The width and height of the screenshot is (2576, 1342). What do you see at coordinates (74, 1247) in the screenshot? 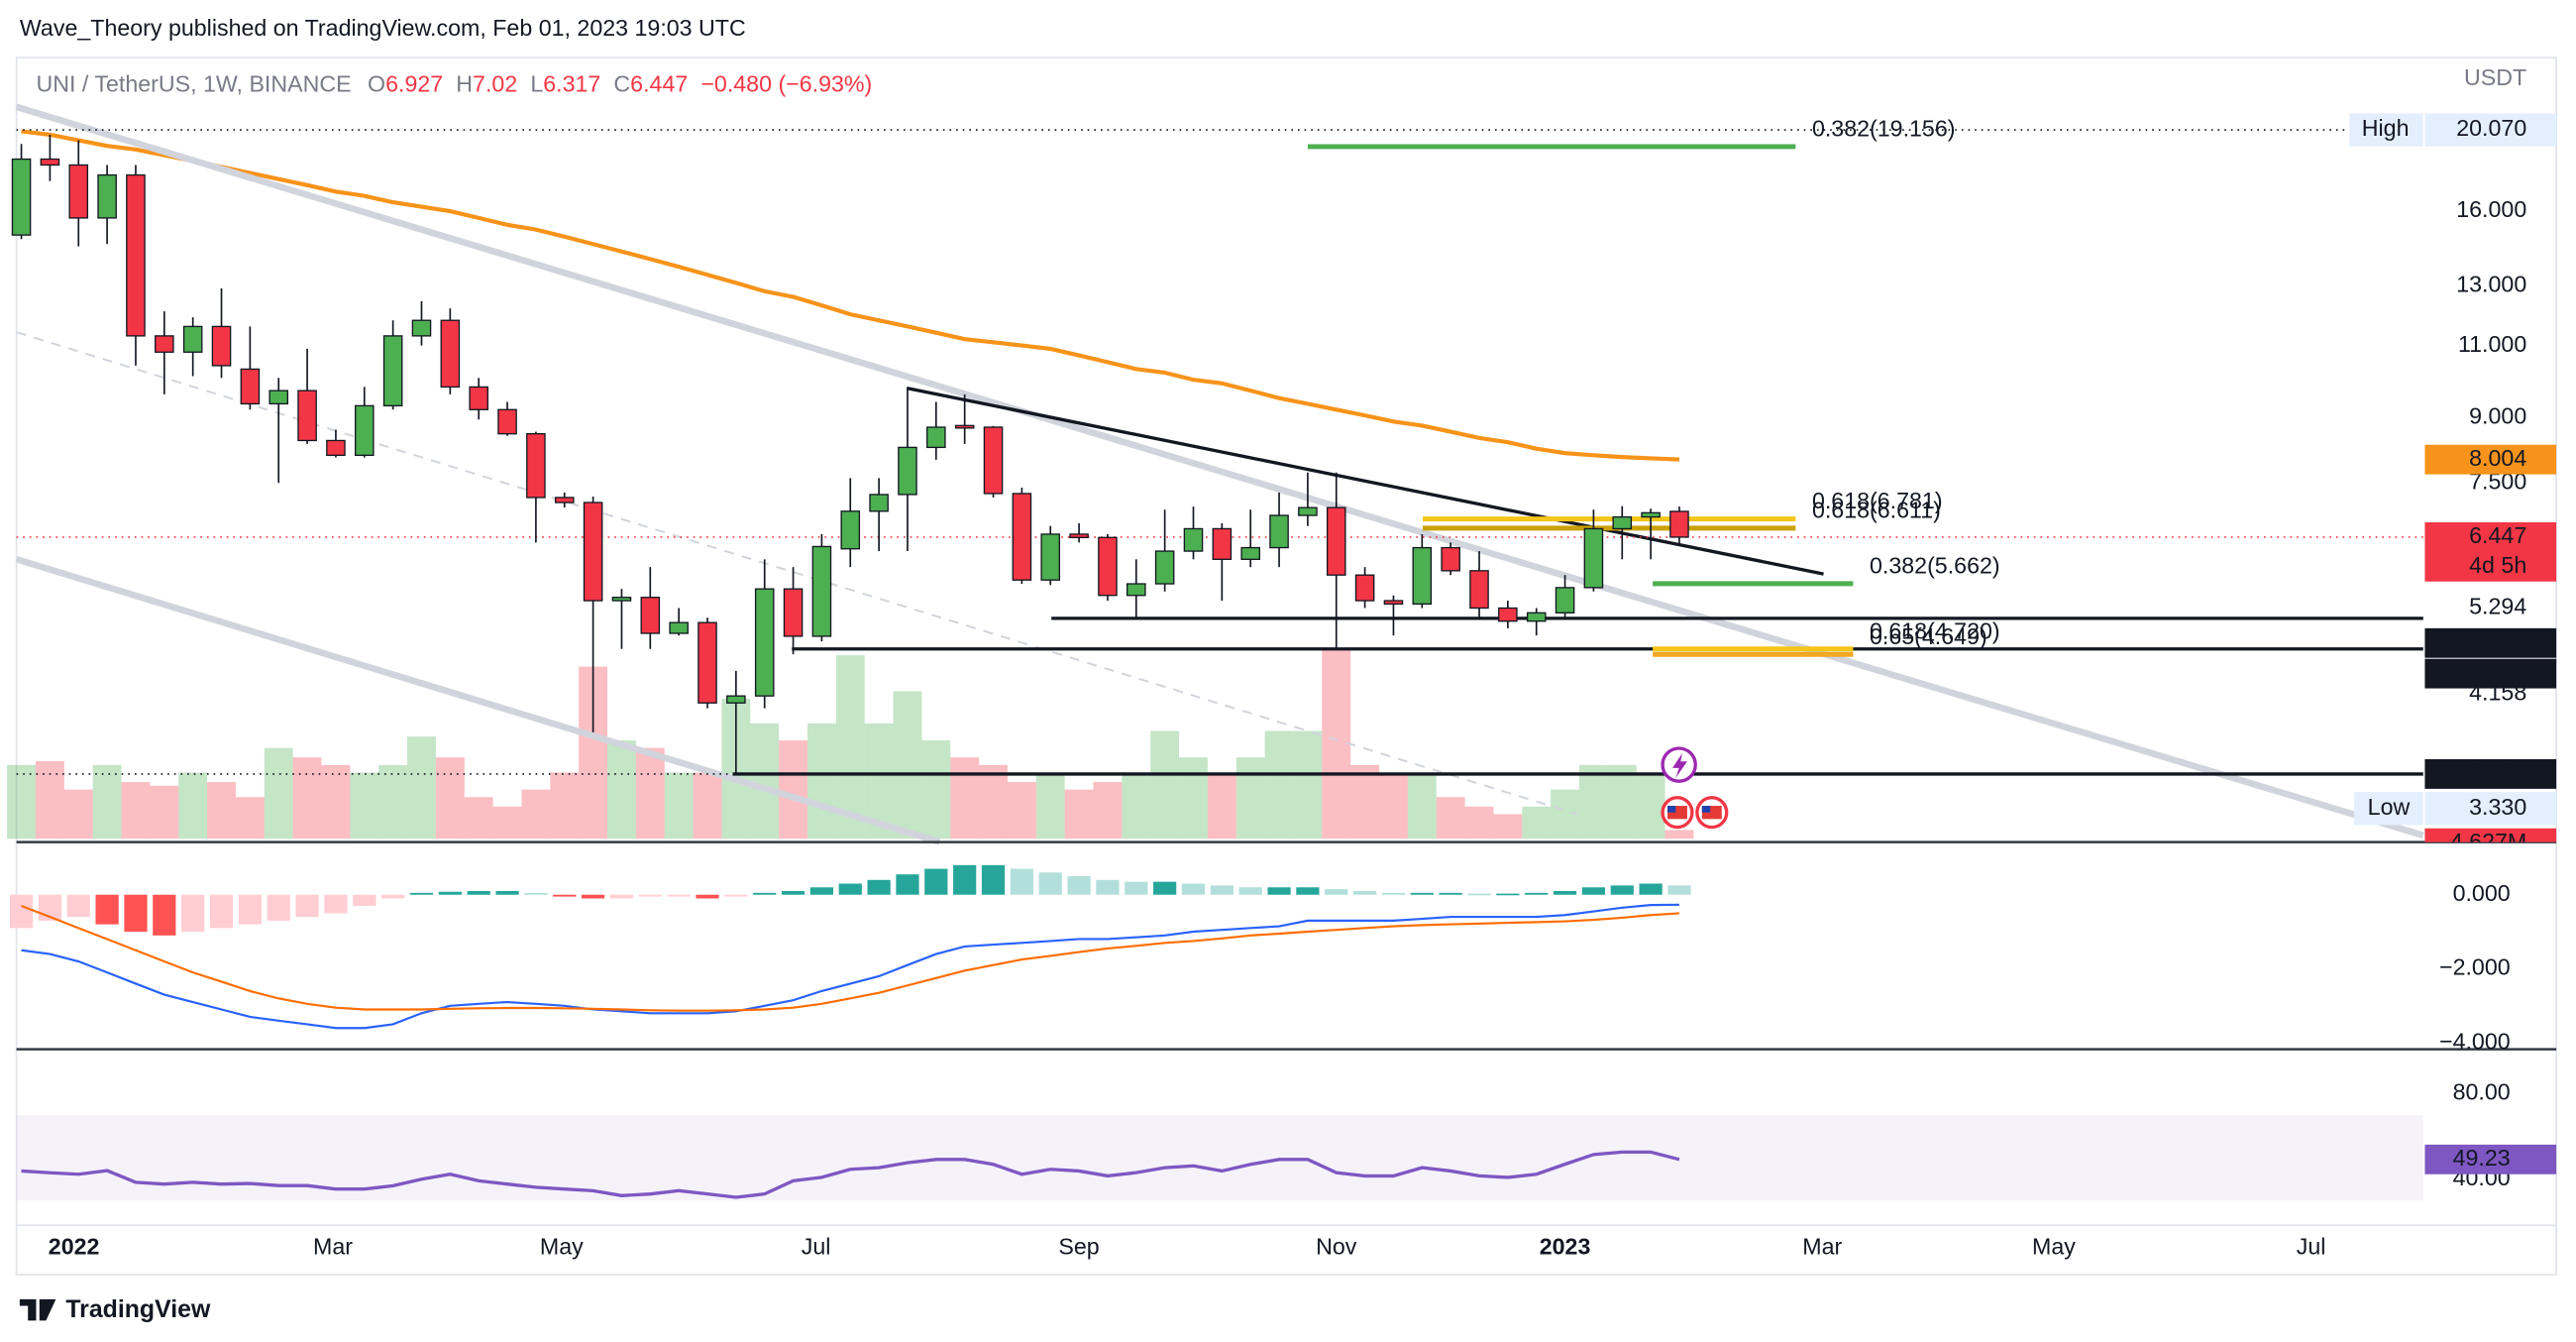
I see `x-tick-label: 2022` at bounding box center [74, 1247].